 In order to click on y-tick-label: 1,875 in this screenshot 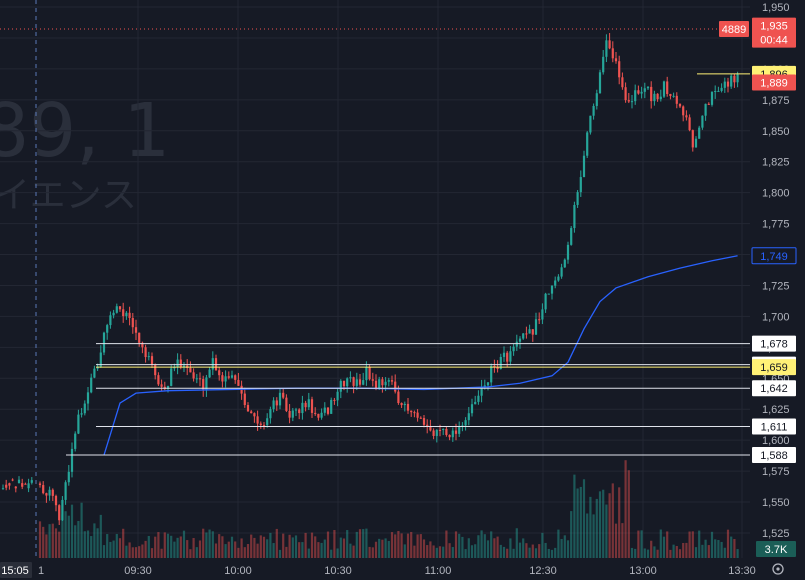, I will do `click(776, 101)`.